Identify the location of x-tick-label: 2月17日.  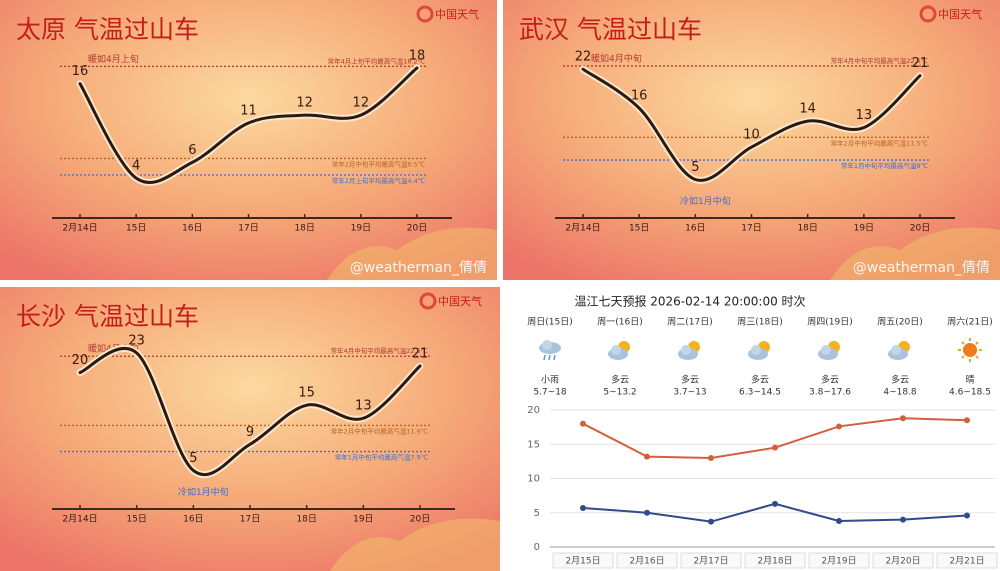
(710, 561).